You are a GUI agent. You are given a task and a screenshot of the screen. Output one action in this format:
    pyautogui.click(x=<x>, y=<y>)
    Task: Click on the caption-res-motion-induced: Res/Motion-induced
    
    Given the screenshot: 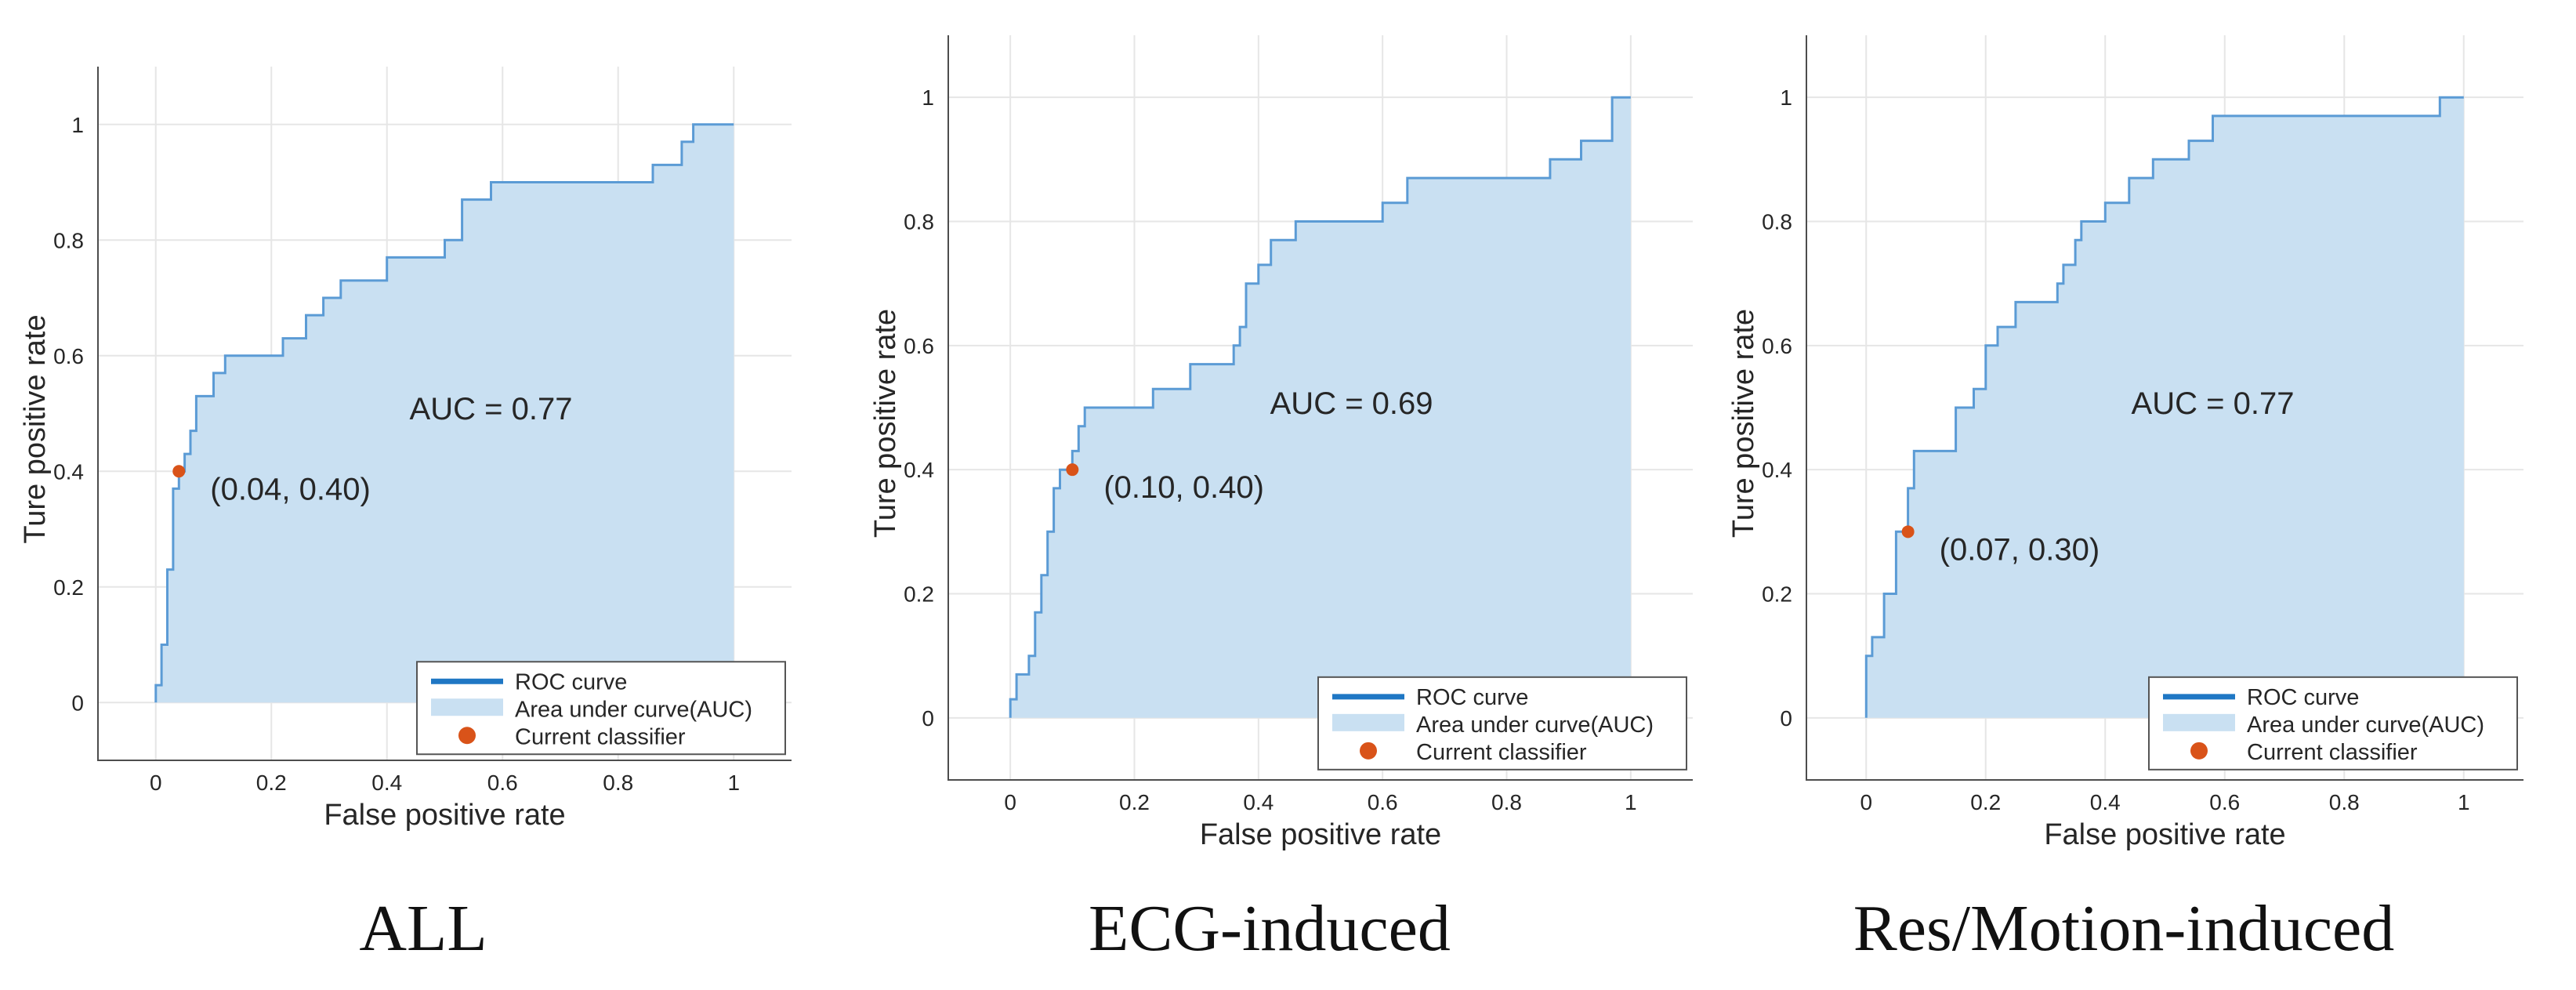 What is the action you would take?
    pyautogui.click(x=2124, y=929)
    